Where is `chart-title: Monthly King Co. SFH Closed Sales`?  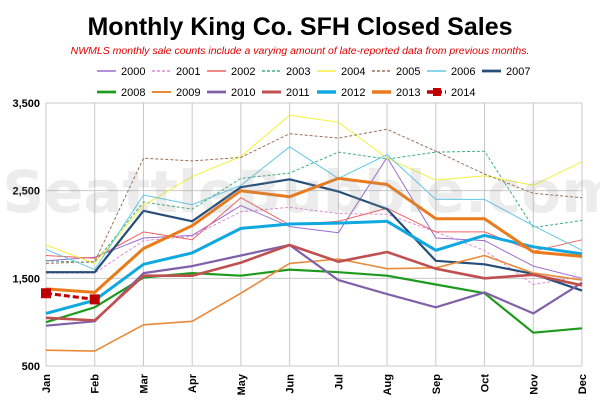 chart-title: Monthly King Co. SFH Closed Sales is located at coordinates (299, 27).